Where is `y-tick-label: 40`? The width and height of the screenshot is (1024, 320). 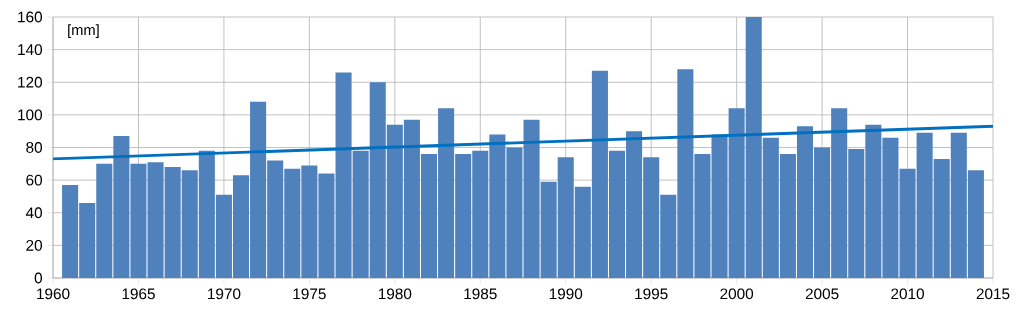
y-tick-label: 40 is located at coordinates (34, 213).